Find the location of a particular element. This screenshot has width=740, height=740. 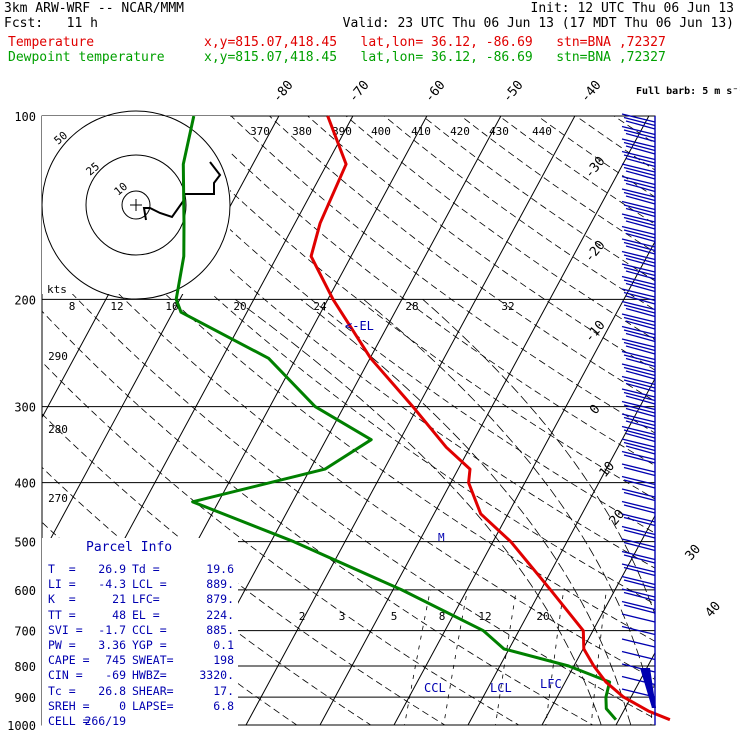

isotherm-label: -60 is located at coordinates (435, 92).